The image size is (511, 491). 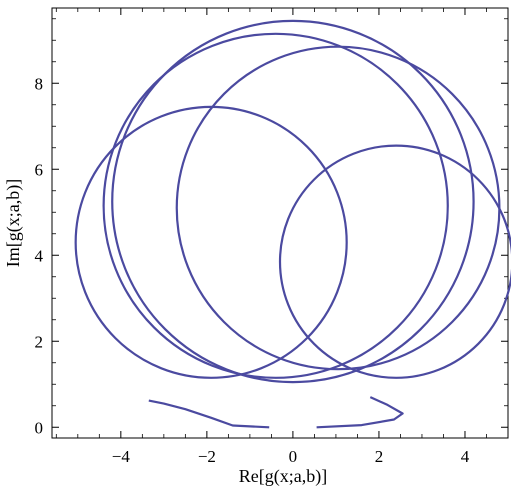 I want to click on y-axis-label: Im[g(x;a,b)], so click(x=13, y=223).